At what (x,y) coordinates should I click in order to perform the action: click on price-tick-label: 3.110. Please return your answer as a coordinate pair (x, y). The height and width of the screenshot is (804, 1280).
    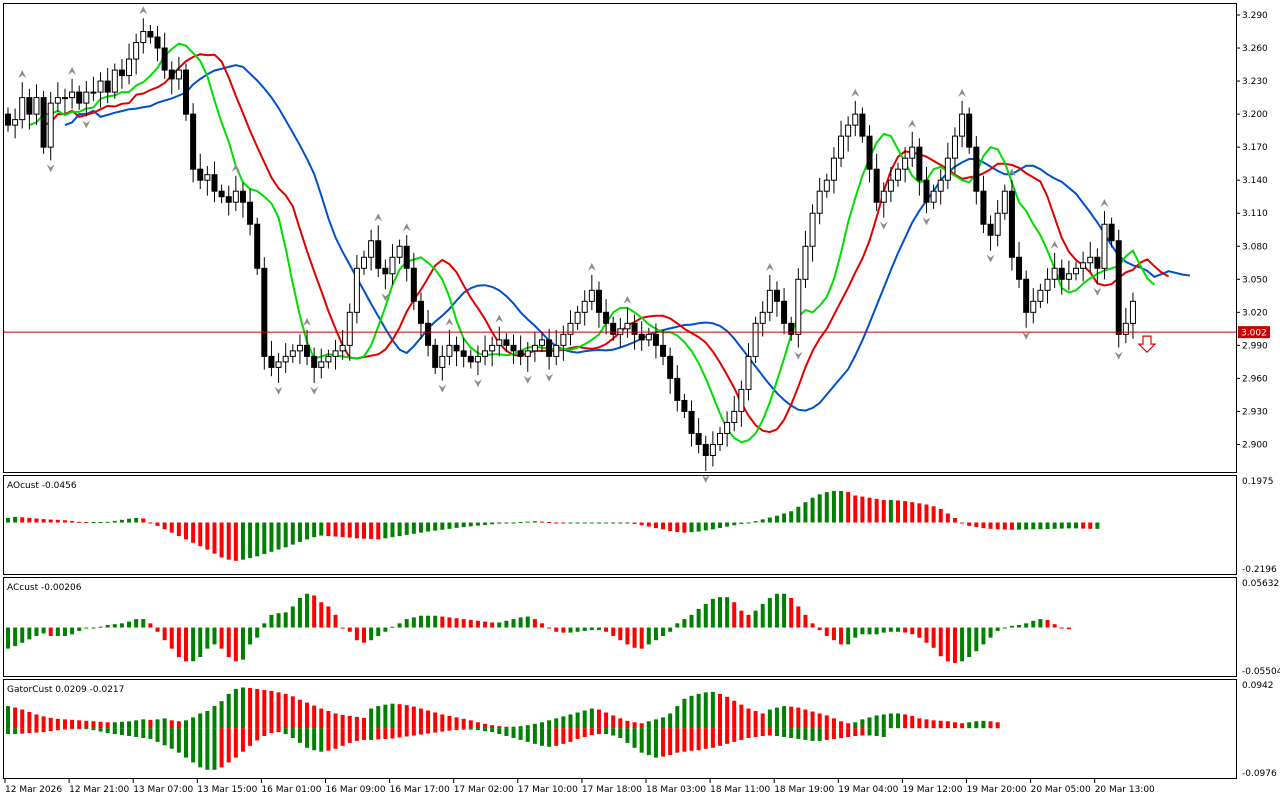
    Looking at the image, I should click on (1255, 214).